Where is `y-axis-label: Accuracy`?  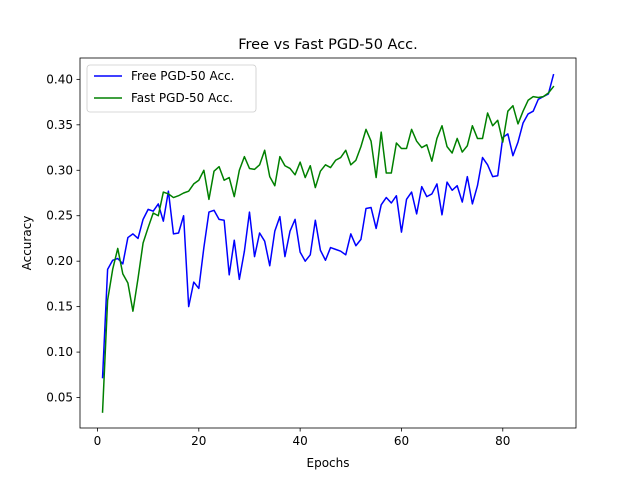 y-axis-label: Accuracy is located at coordinates (27, 243).